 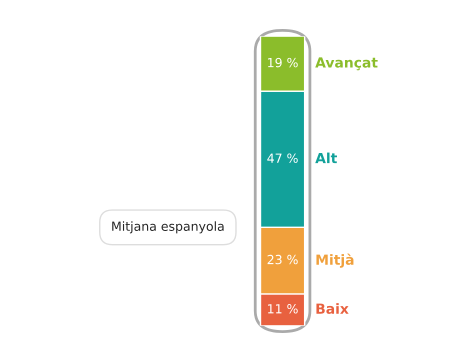 What do you see at coordinates (283, 63) in the screenshot?
I see `data-label: 19 %` at bounding box center [283, 63].